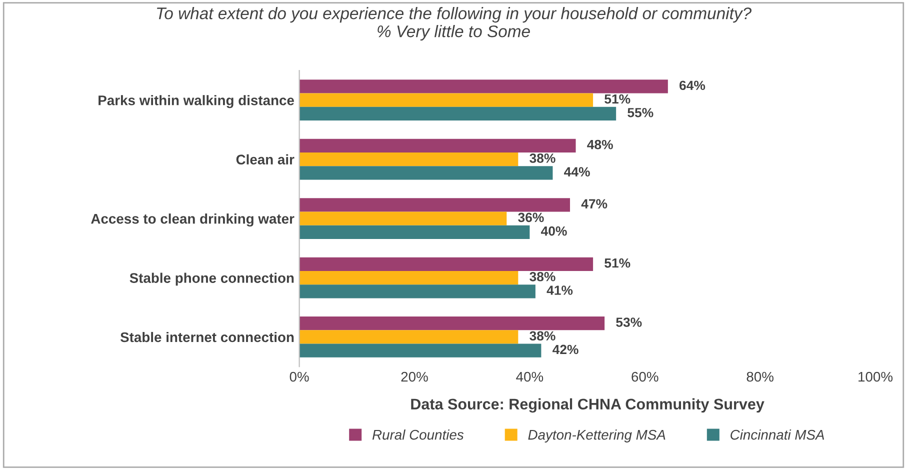  Describe the element at coordinates (645, 377) in the screenshot. I see `x-tick-label: 60%` at that location.